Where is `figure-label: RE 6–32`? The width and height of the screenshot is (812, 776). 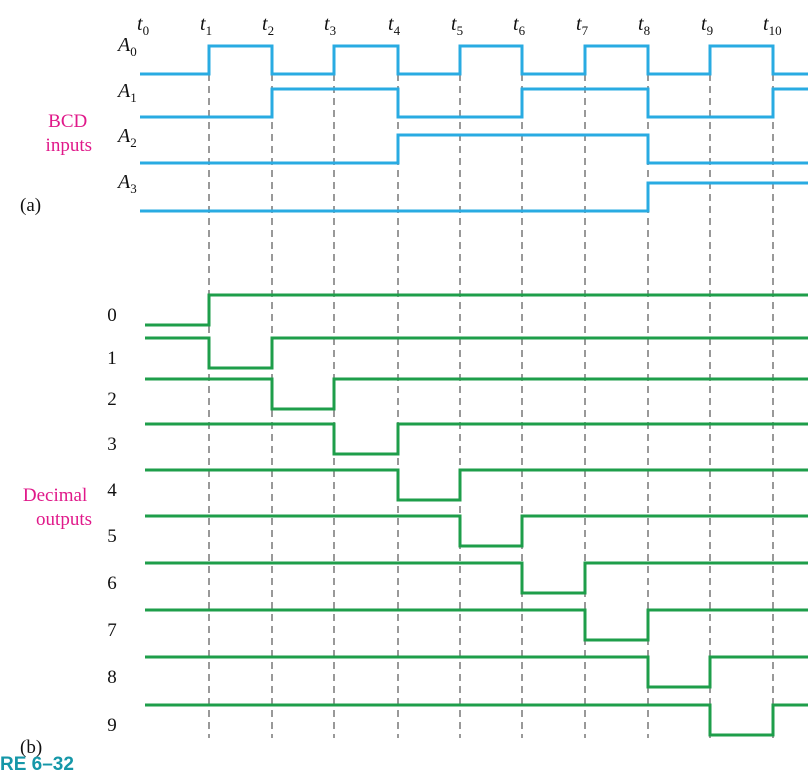
figure-label: RE 6–32 is located at coordinates (37, 764).